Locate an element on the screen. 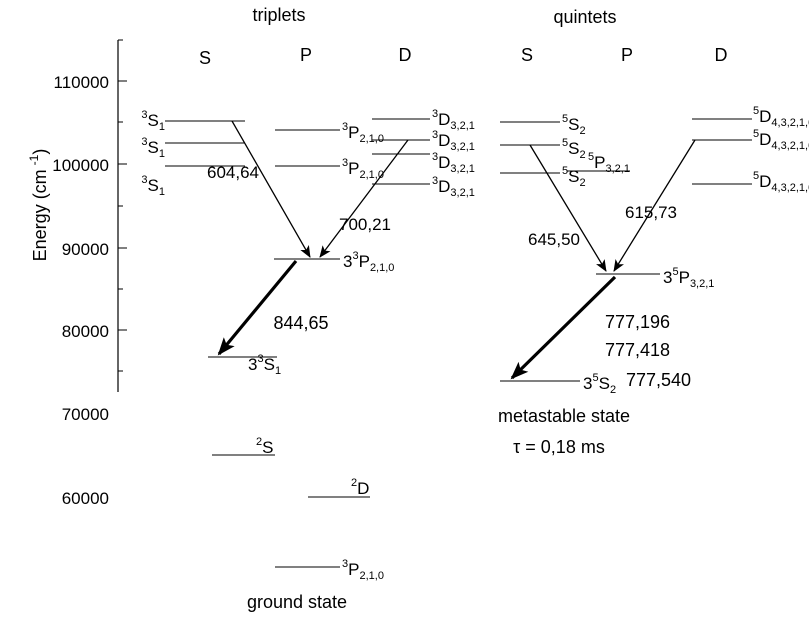 The image size is (809, 617). svg-text: 2S is located at coordinates (264, 446).